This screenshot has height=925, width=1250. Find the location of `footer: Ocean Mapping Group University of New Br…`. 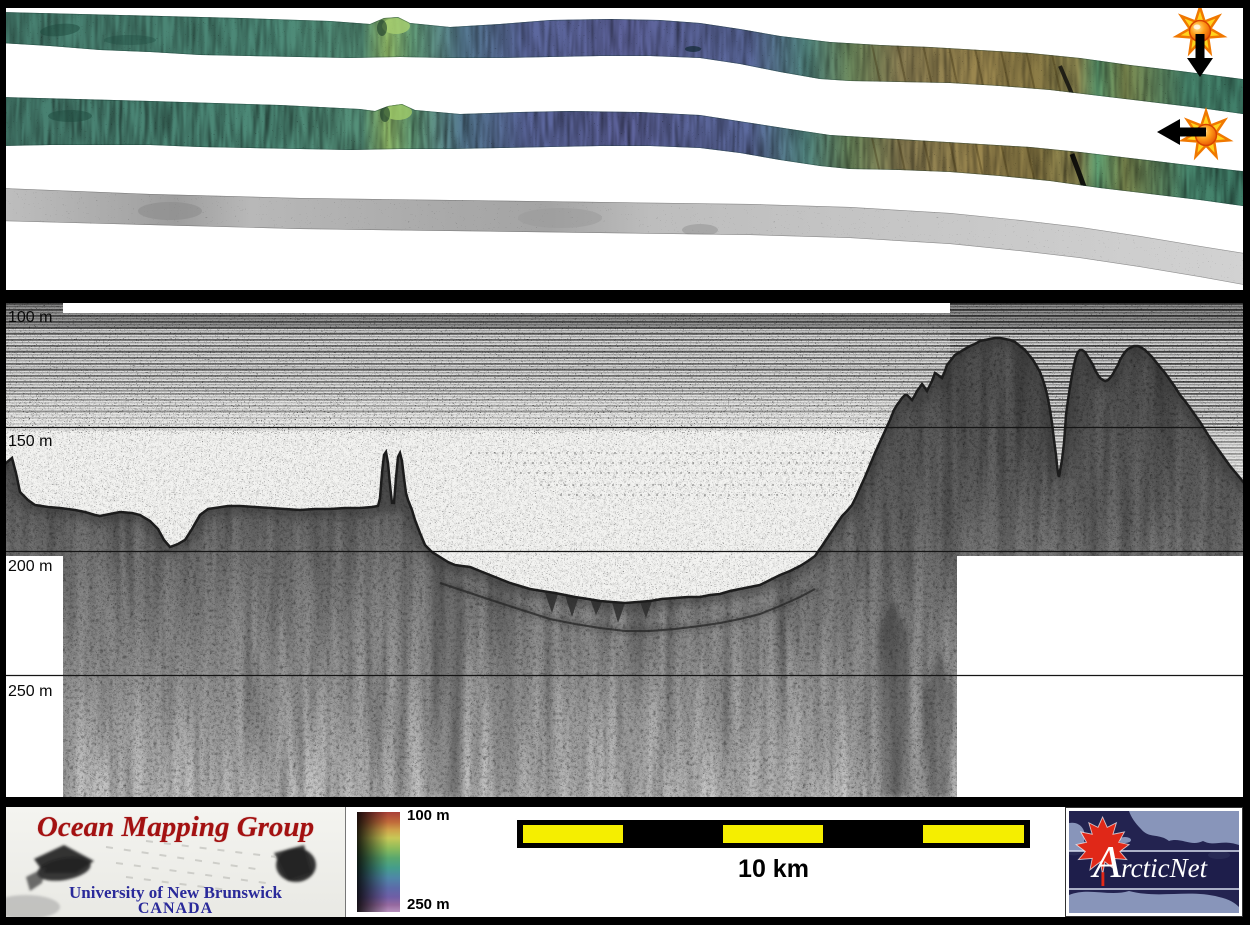

footer: Ocean Mapping Group University of New Br… is located at coordinates (624, 862).